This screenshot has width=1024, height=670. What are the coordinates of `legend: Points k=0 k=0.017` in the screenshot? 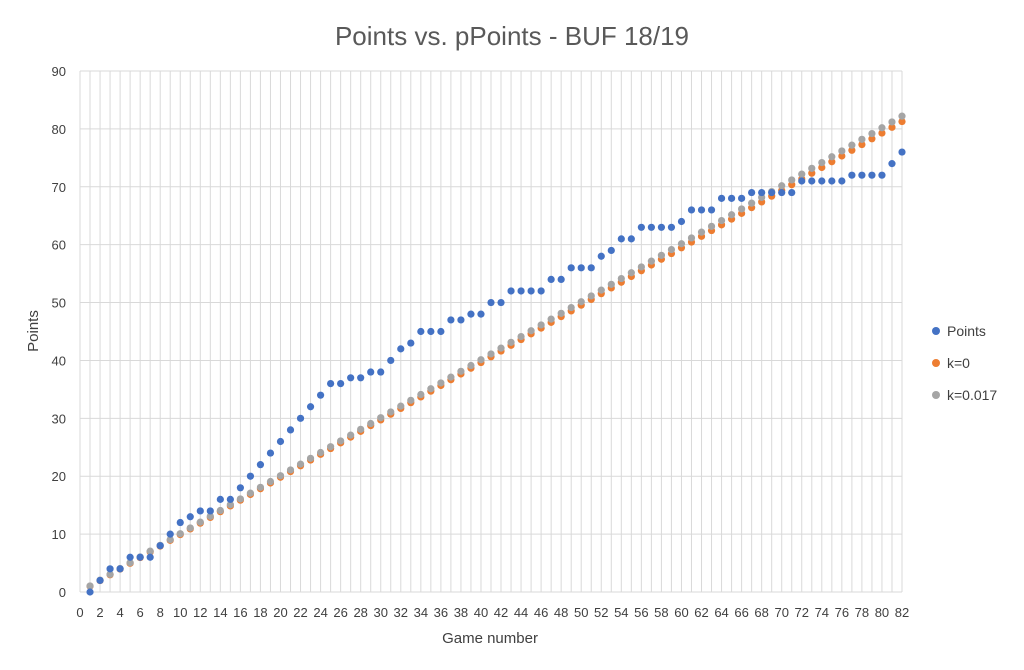 It's located at (964, 363).